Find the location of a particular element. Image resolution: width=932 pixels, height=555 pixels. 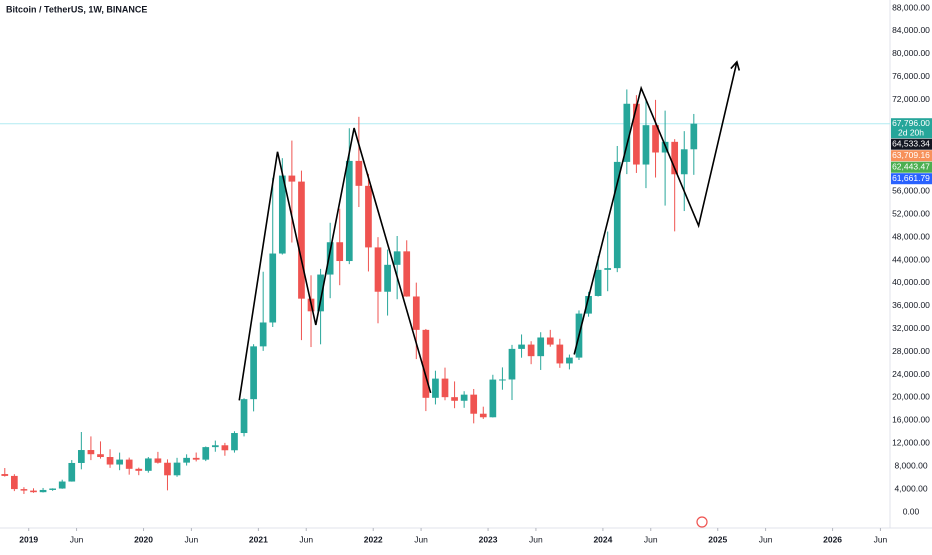

y-tick-label: 88,000.00 is located at coordinates (911, 7).